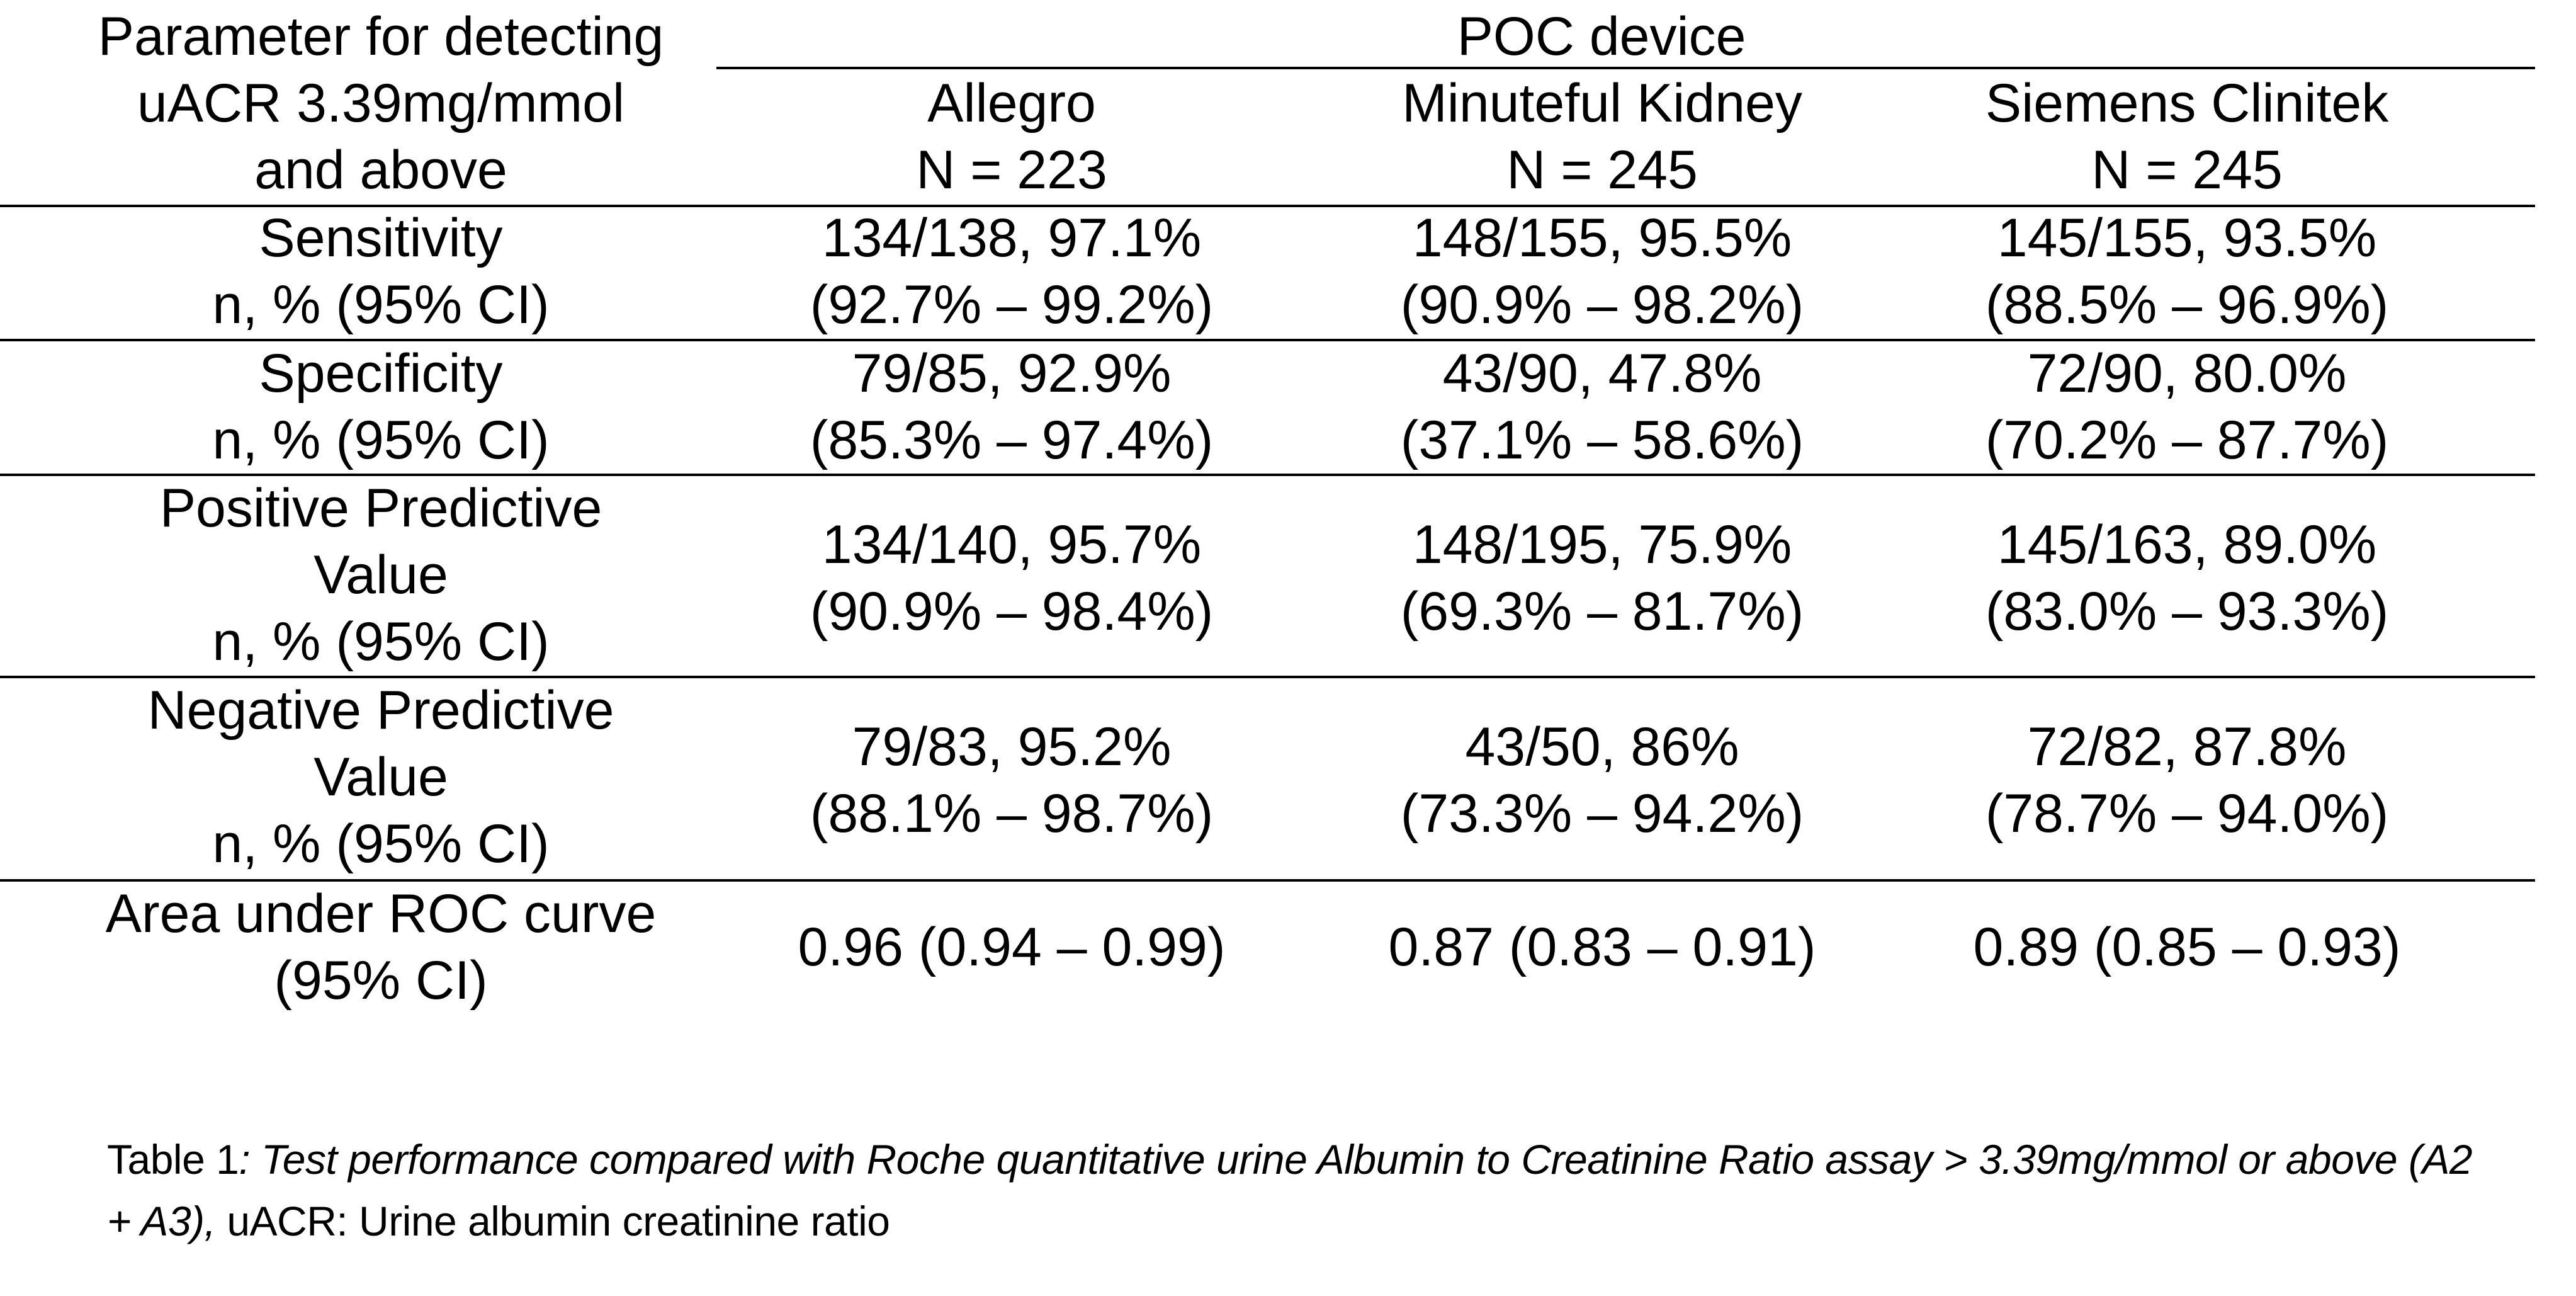 The height and width of the screenshot is (1296, 2576). I want to click on cell-ppv-allegro-line-1: 134/140, 95.7%, so click(1012, 545).